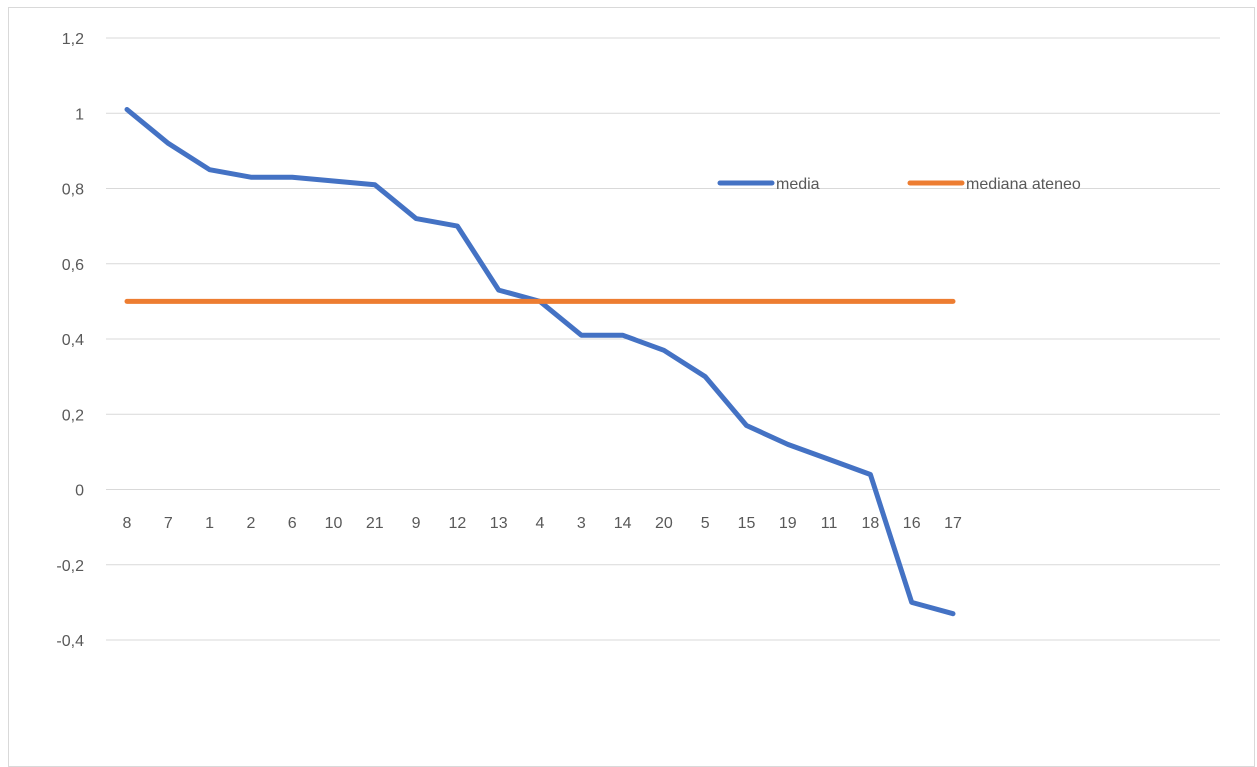 The width and height of the screenshot is (1257, 767). What do you see at coordinates (70, 641) in the screenshot?
I see `y-tick-label: -0,4` at bounding box center [70, 641].